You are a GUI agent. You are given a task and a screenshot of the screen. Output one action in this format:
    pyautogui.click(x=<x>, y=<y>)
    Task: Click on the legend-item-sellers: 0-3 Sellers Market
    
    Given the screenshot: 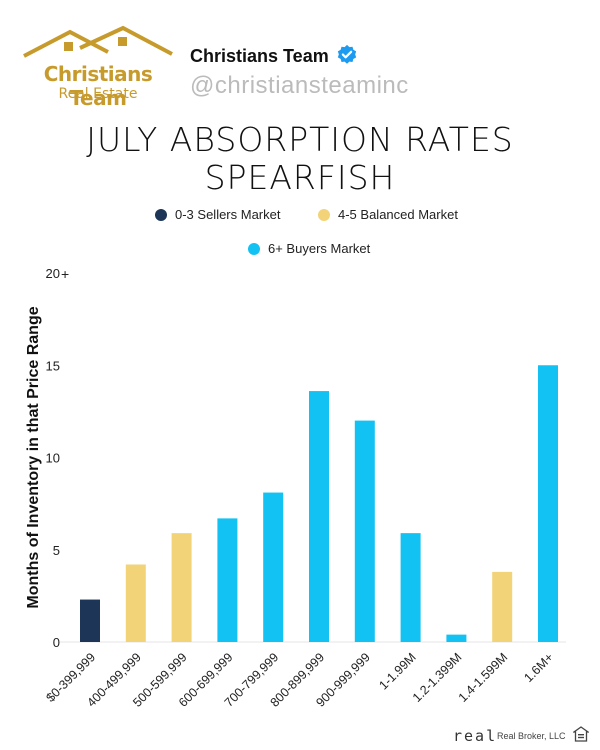 What is the action you would take?
    pyautogui.click(x=217, y=214)
    